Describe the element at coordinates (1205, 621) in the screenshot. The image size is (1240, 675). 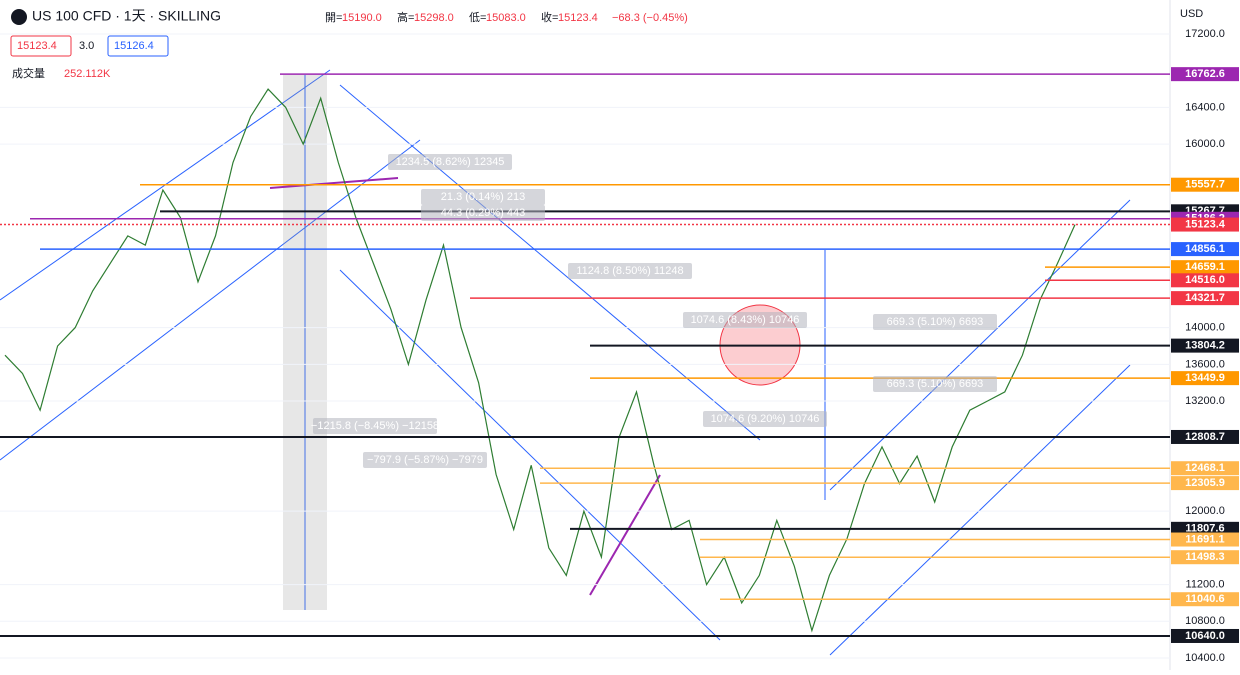
I see `y-tick-label: 10800.0` at that location.